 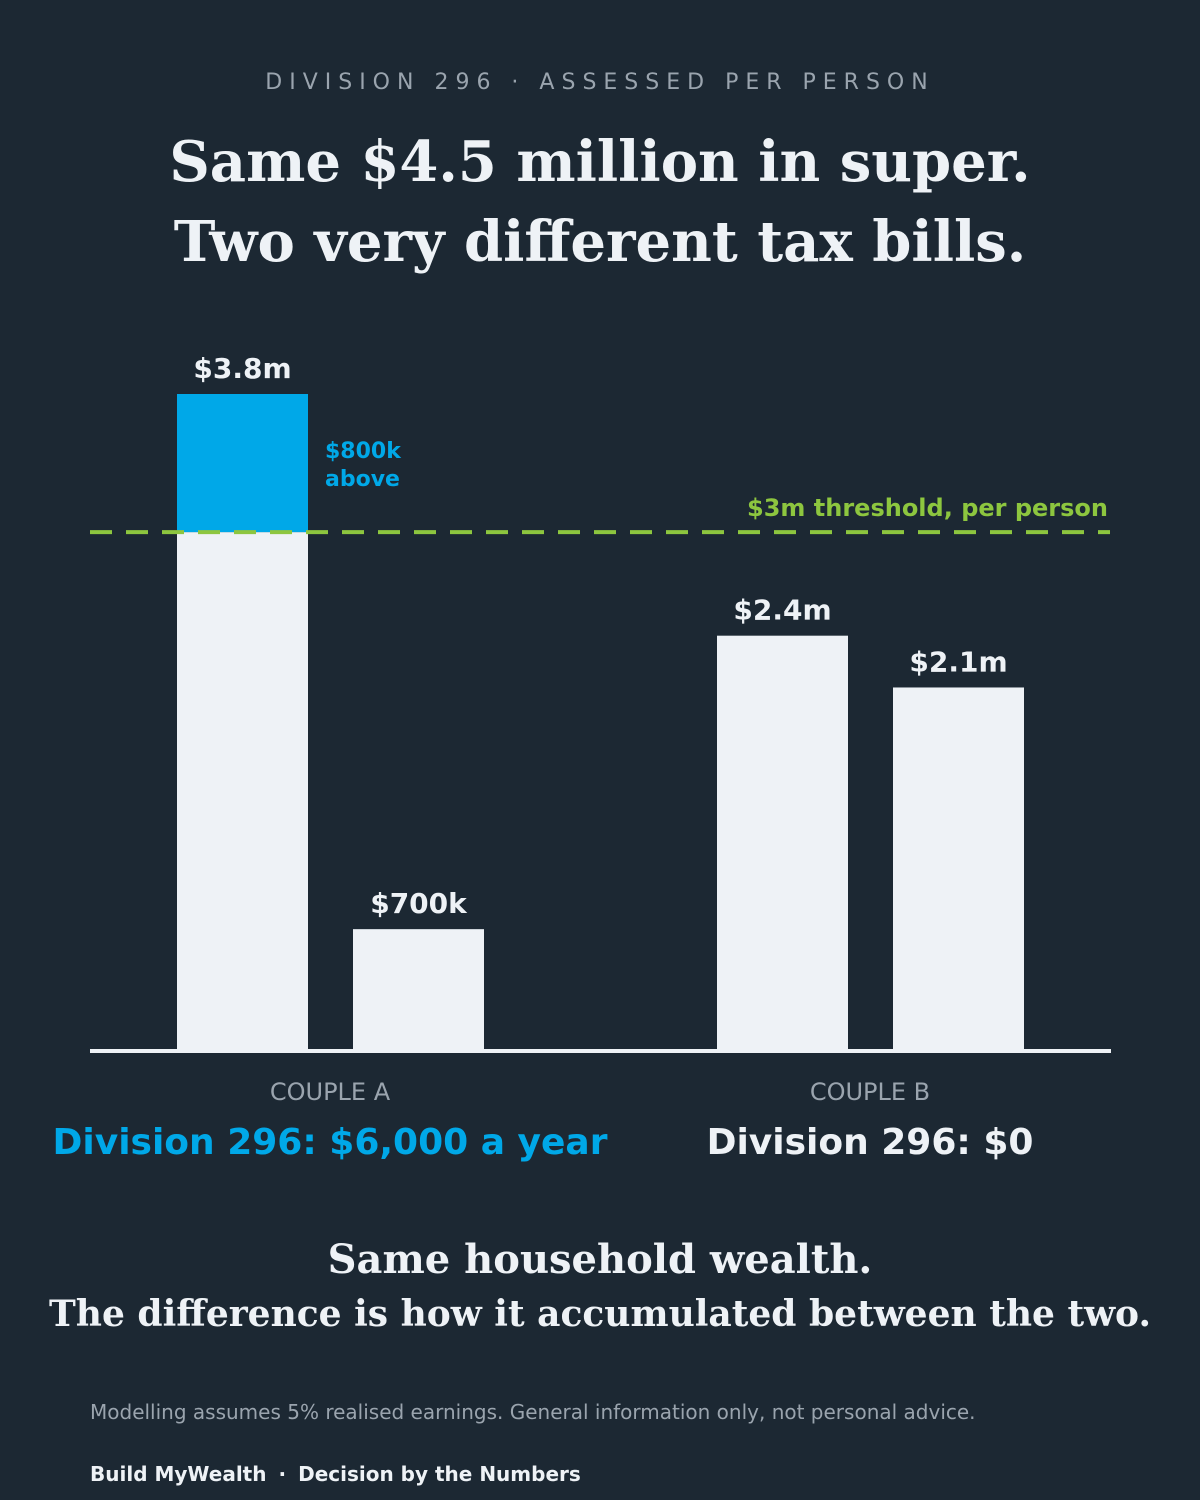 What do you see at coordinates (242, 368) in the screenshot?
I see `bar-value-label-g1-b1: $3.8m` at bounding box center [242, 368].